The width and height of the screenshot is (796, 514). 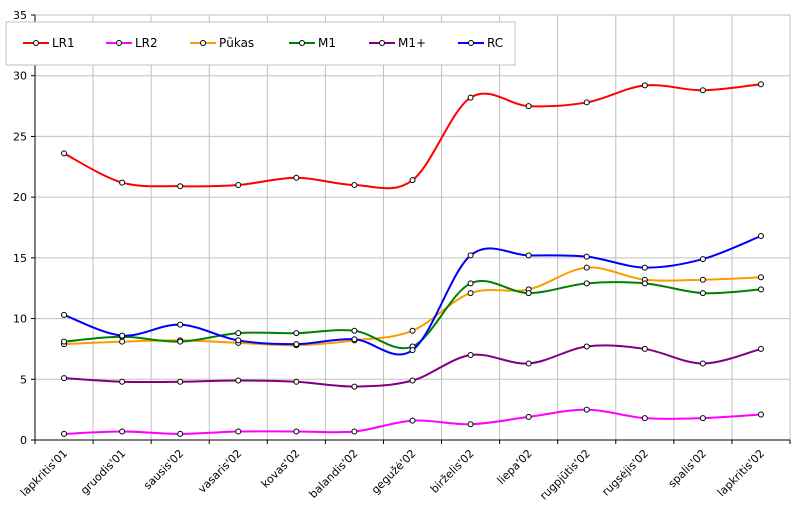 I want to click on x-tick-label: gruodis'01, so click(x=103, y=472).